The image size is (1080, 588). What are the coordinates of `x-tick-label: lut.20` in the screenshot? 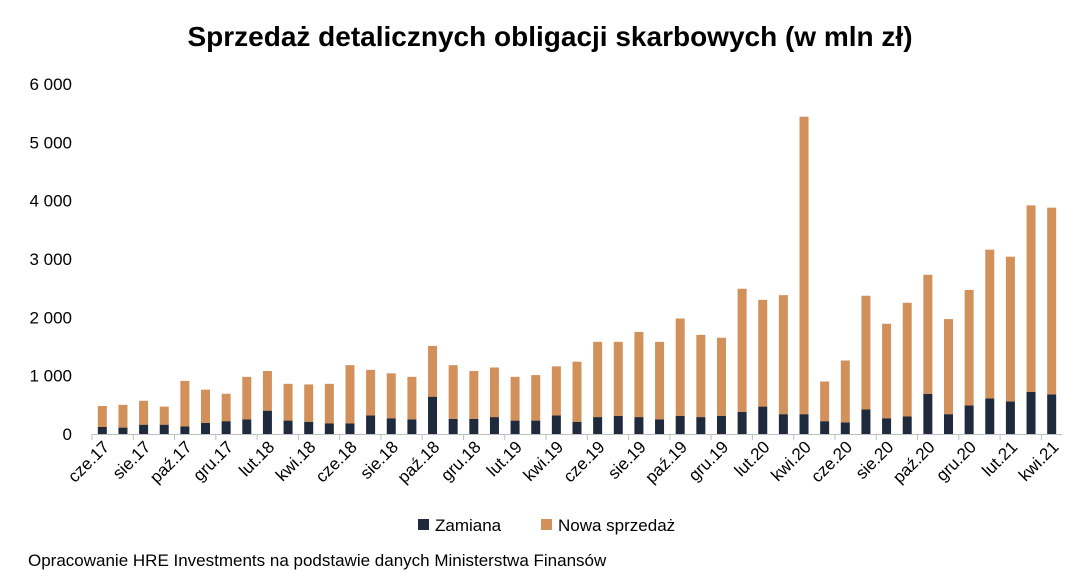 It's located at (752, 458).